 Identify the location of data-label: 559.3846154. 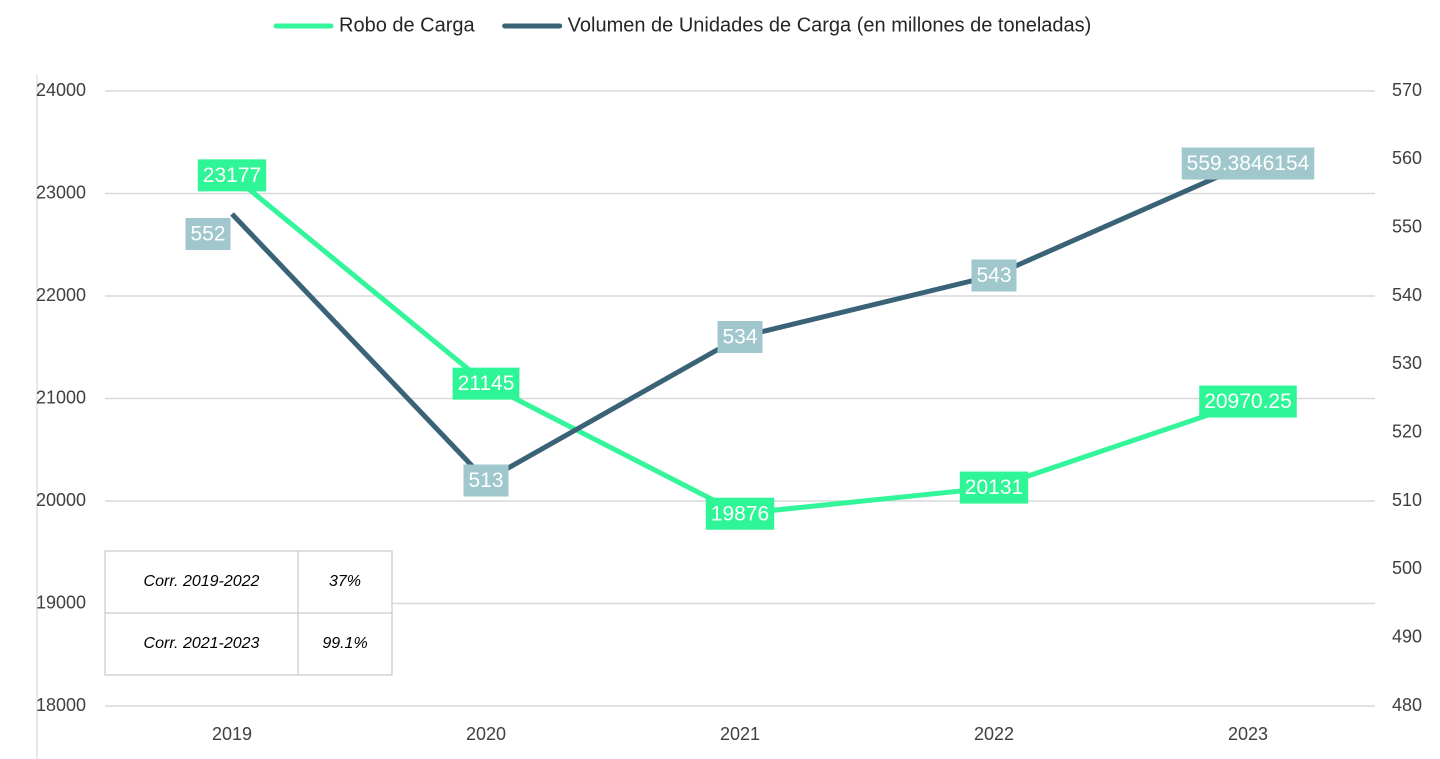
(1248, 163).